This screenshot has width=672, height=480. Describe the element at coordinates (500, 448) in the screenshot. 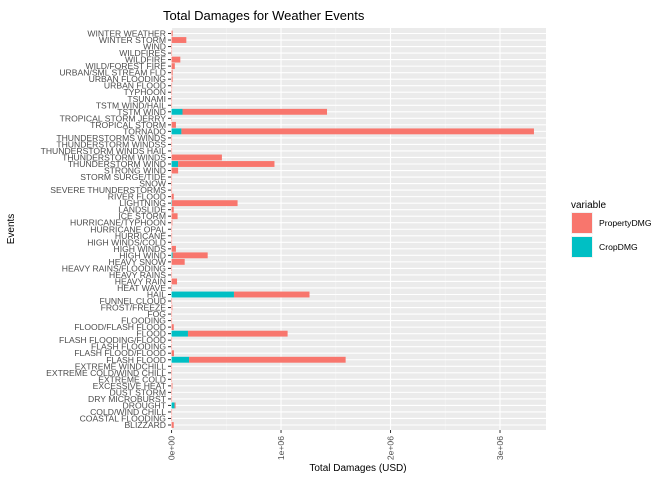

I see `x-tick-label: 3e+06` at that location.